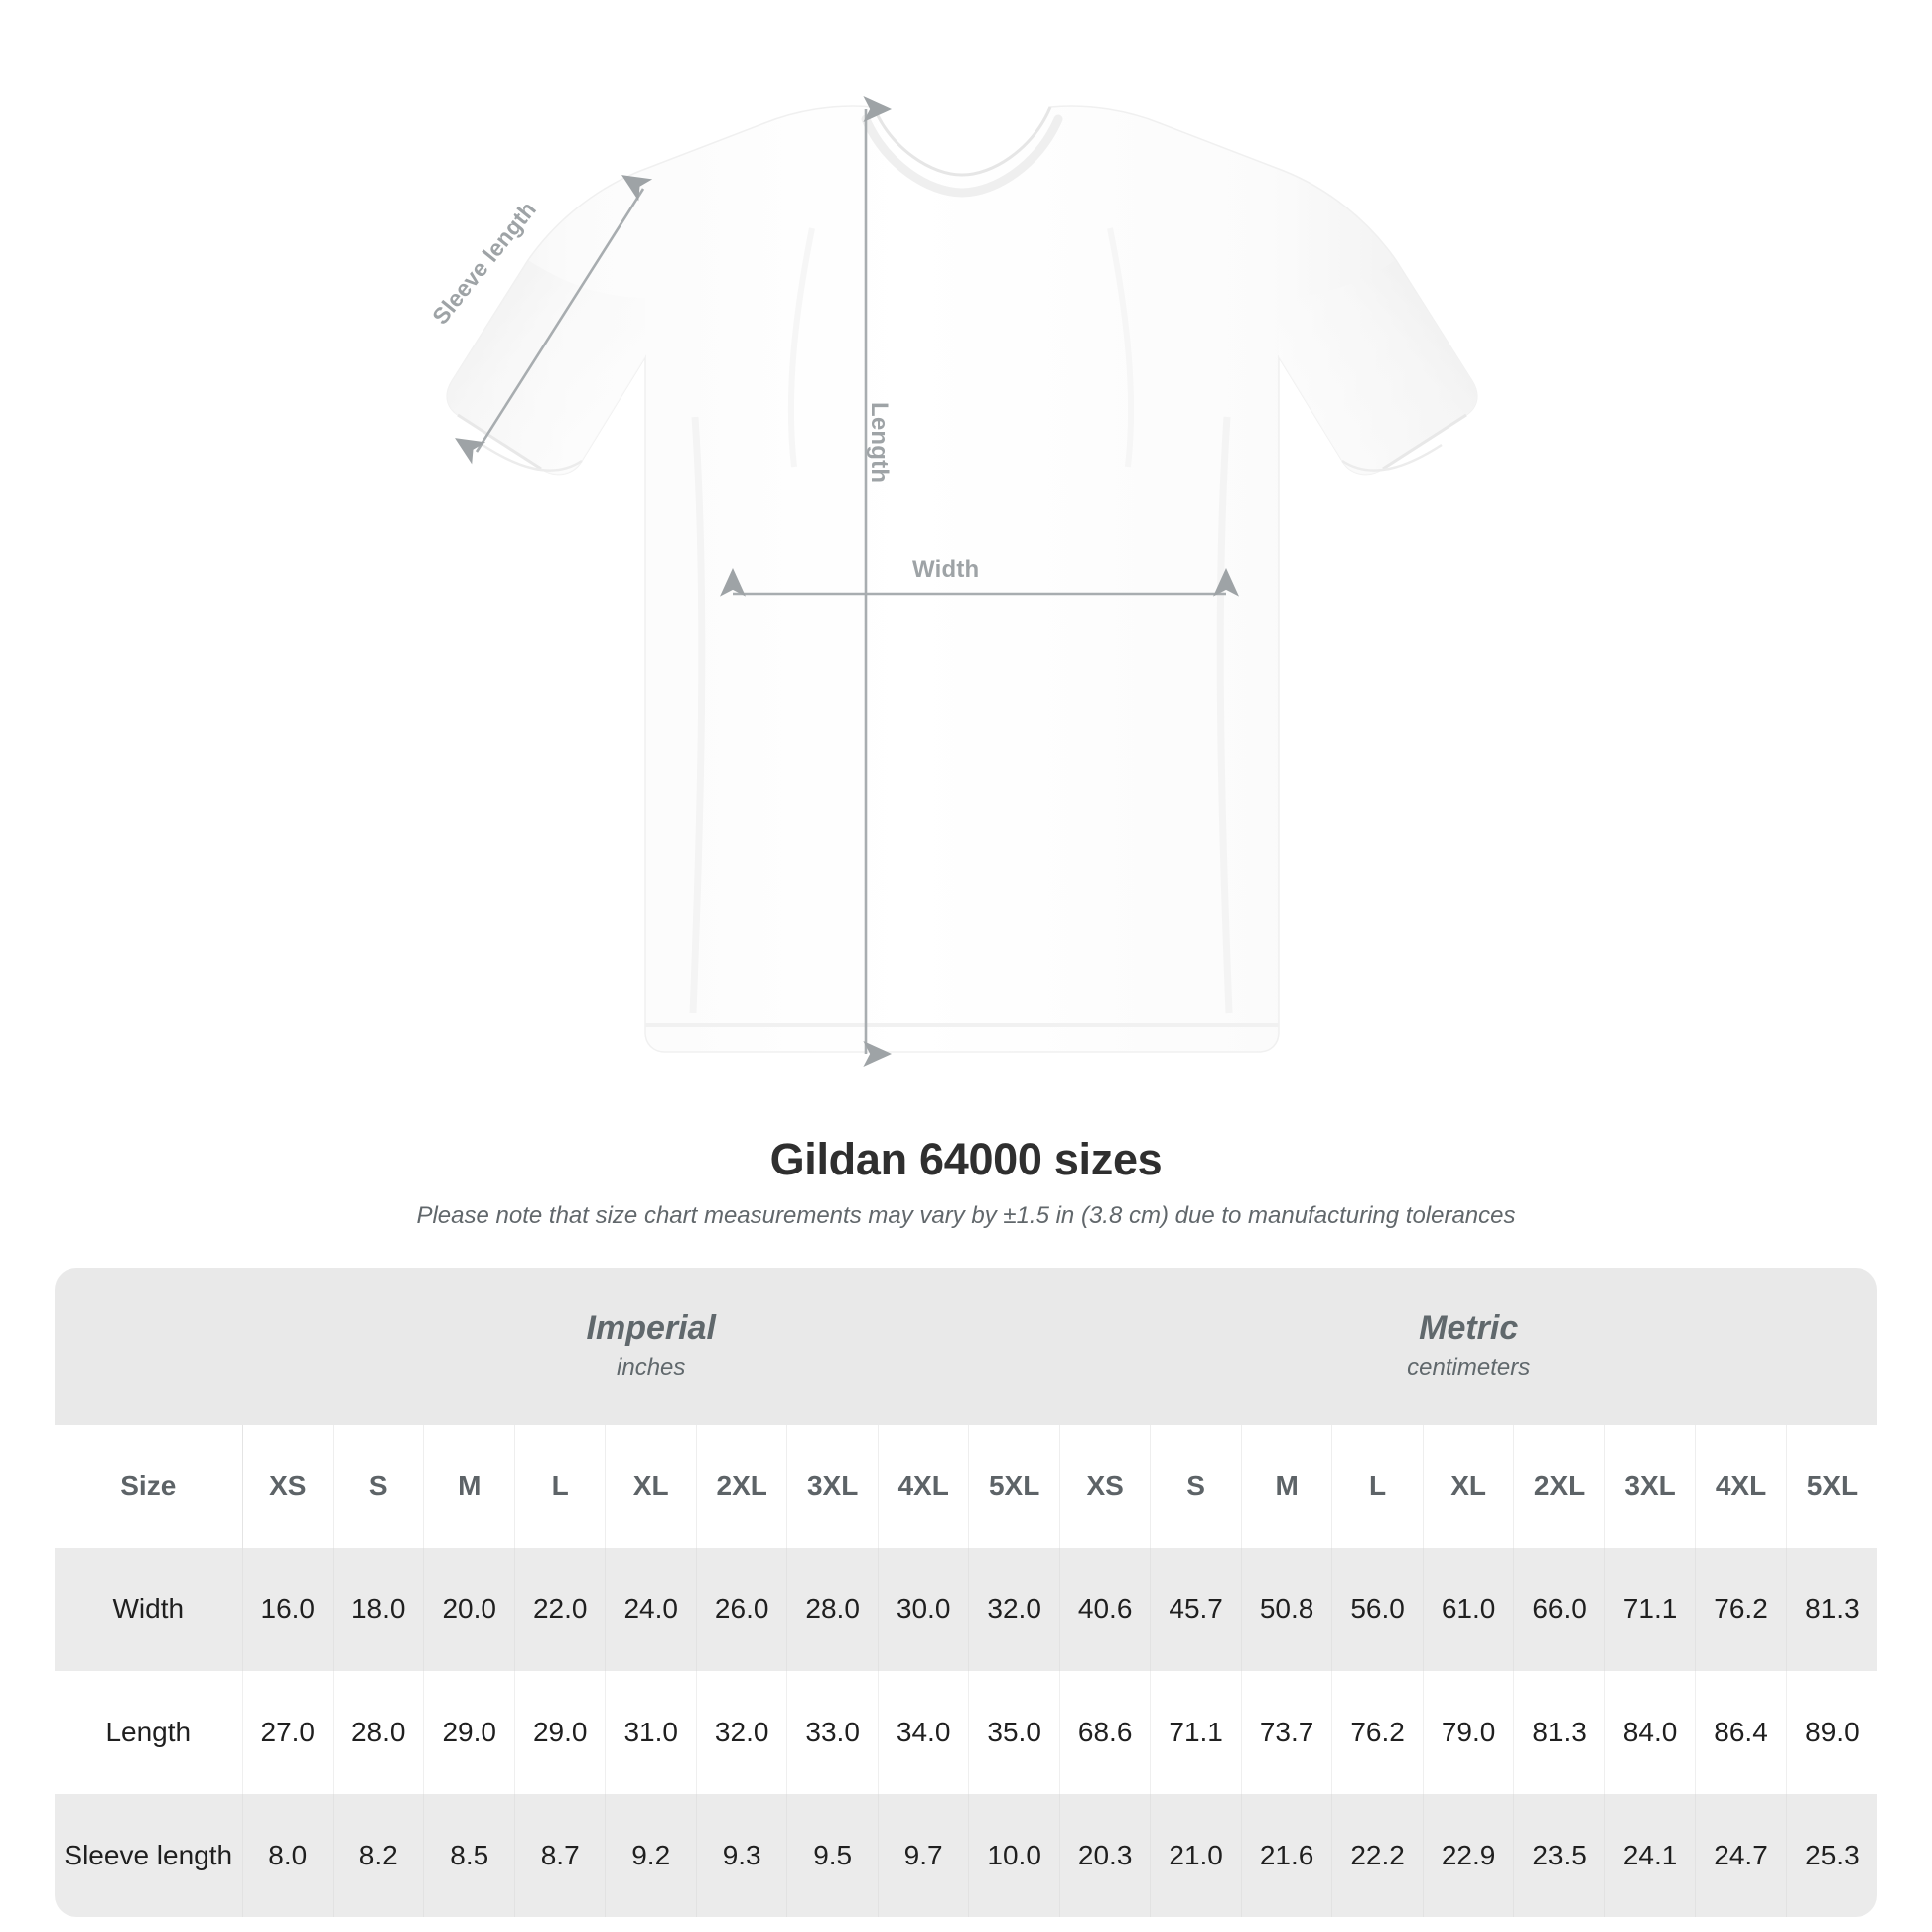 Image resolution: width=1932 pixels, height=1932 pixels. I want to click on cell-width-imperial-4xl: 30.0, so click(924, 1610).